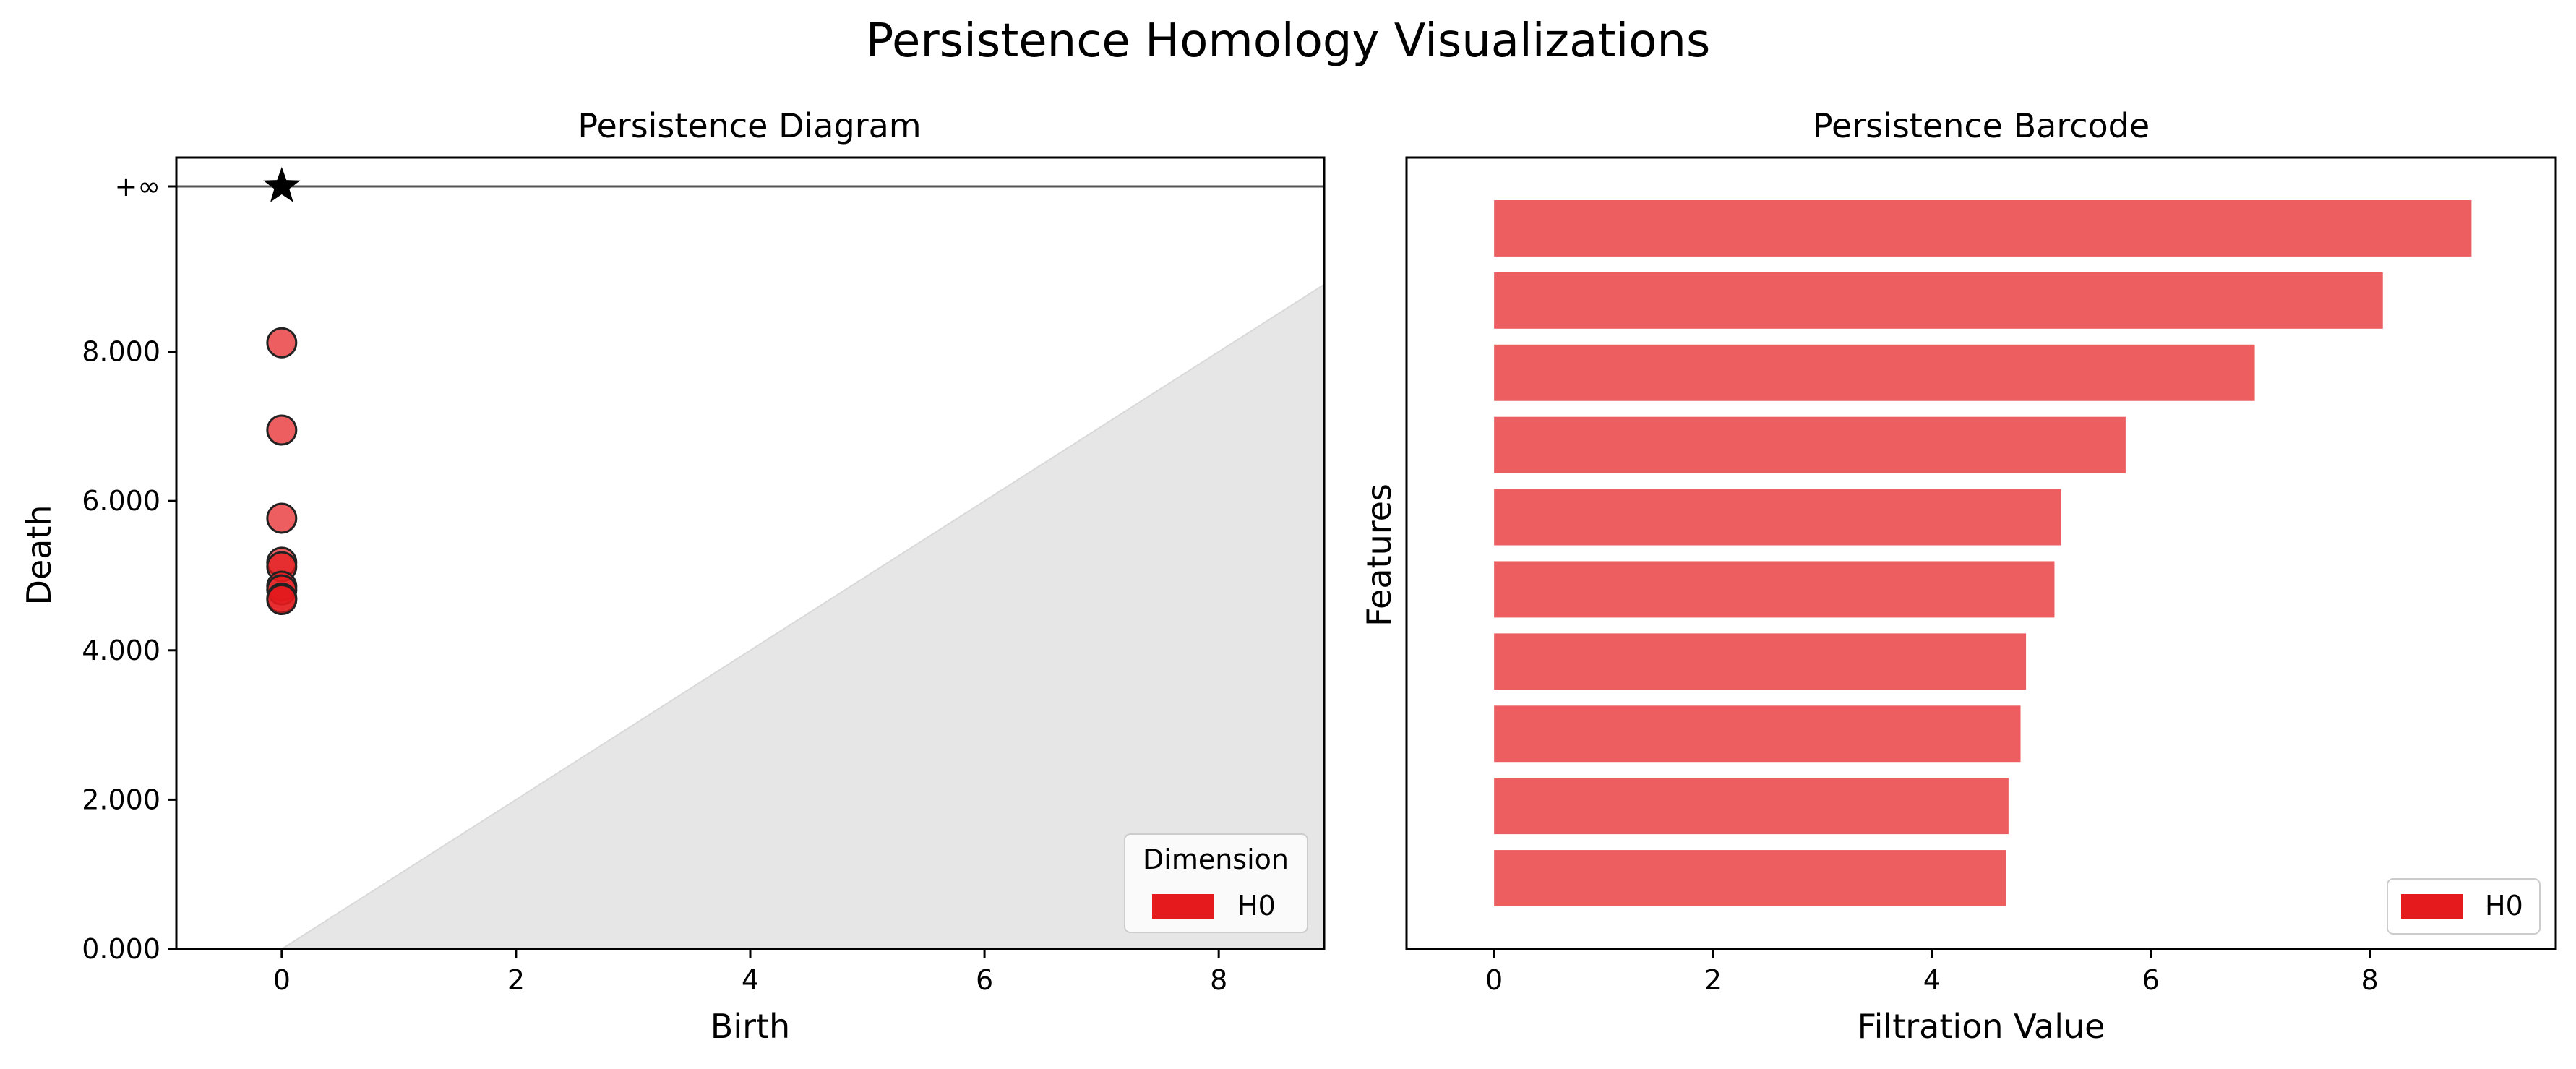 This screenshot has height=1069, width=2576. What do you see at coordinates (1932, 980) in the screenshot?
I see `barcode-x-tick-label: 4` at bounding box center [1932, 980].